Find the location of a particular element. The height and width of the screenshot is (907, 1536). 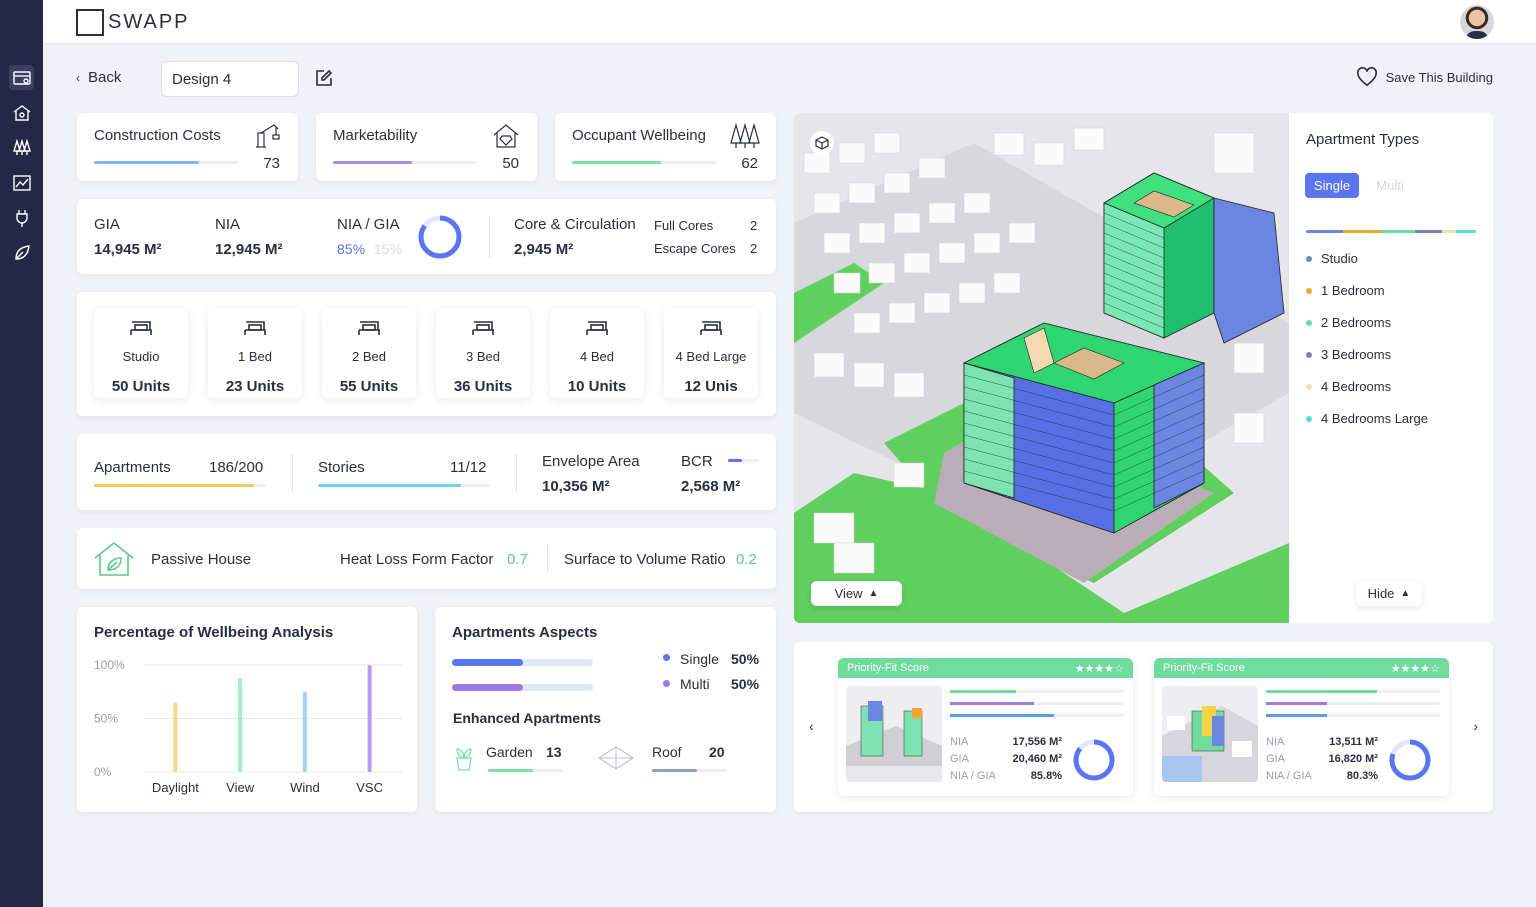

score-title: Marketability is located at coordinates (375, 135).